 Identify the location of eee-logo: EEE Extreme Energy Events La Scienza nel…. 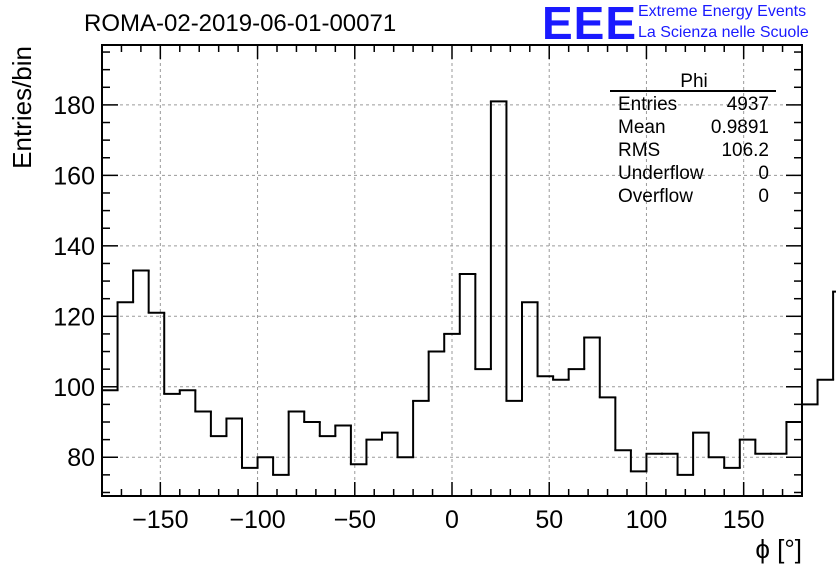
(689, 24).